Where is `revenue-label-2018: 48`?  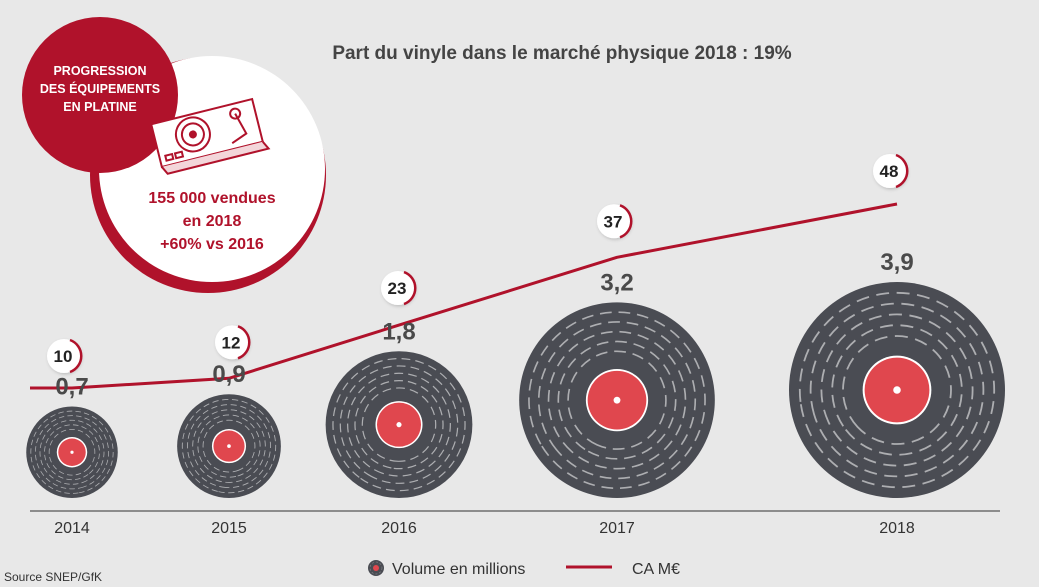
revenue-label-2018: 48 is located at coordinates (889, 171).